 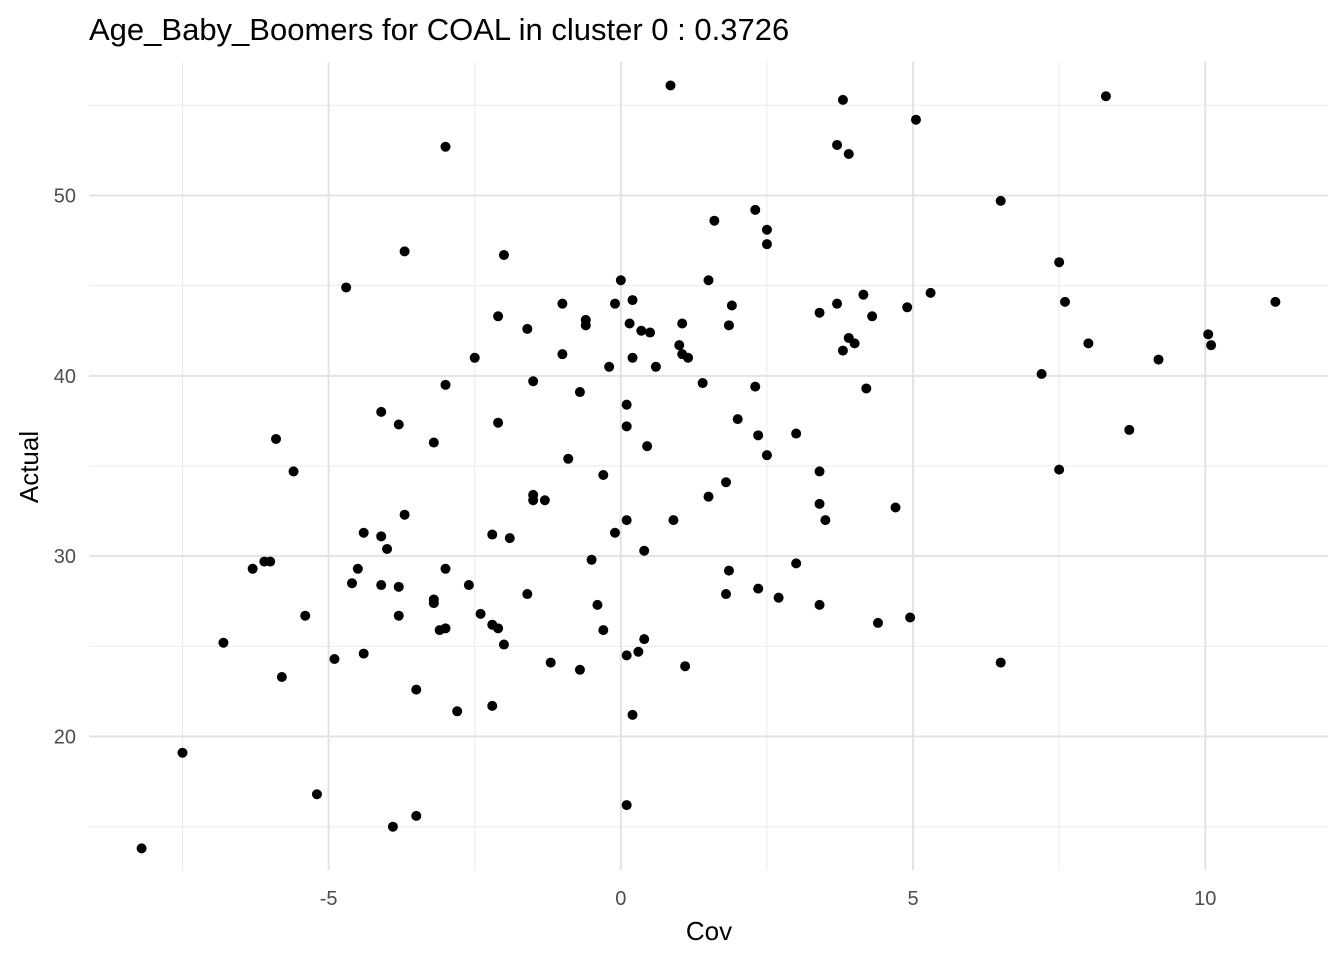 What do you see at coordinates (329, 899) in the screenshot?
I see `x-tick-label-0: -5` at bounding box center [329, 899].